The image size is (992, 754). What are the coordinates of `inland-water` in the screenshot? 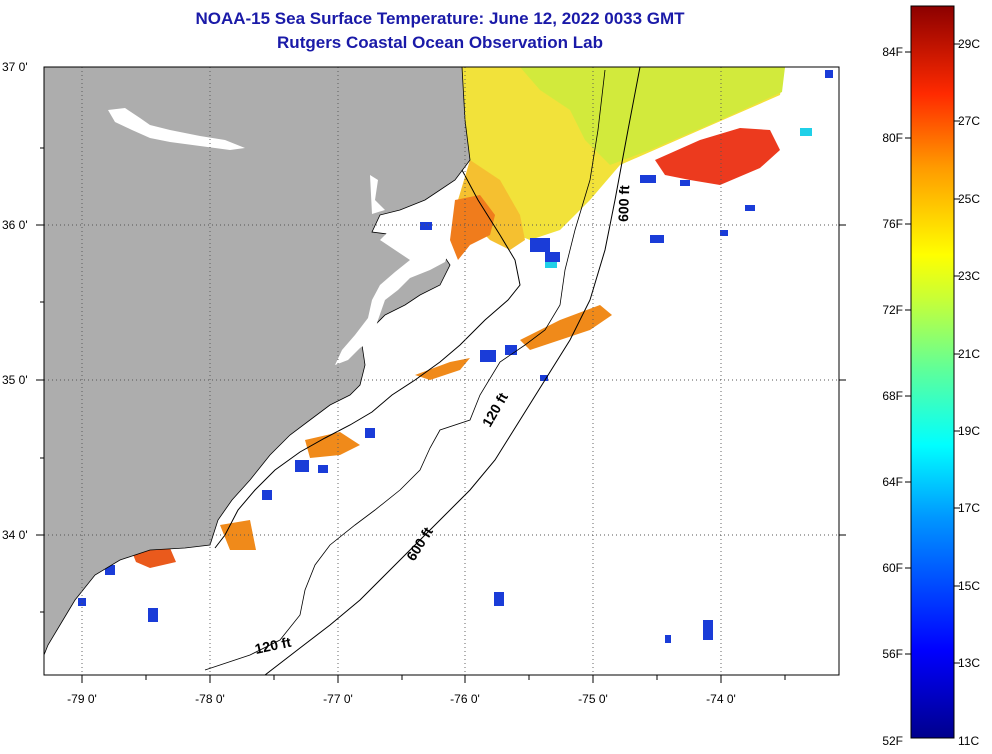 It's located at (279, 240).